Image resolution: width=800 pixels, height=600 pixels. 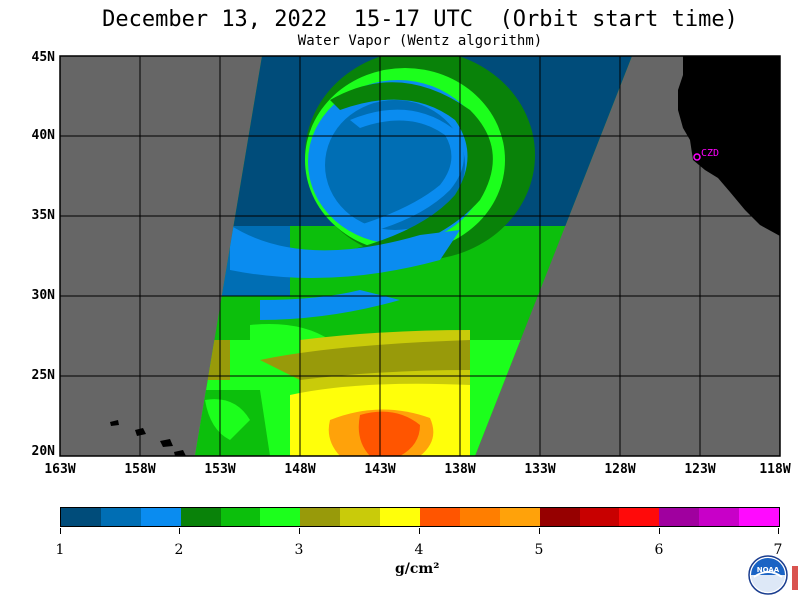 What do you see at coordinates (775, 469) in the screenshot?
I see `lon-label-118w: 118W` at bounding box center [775, 469].